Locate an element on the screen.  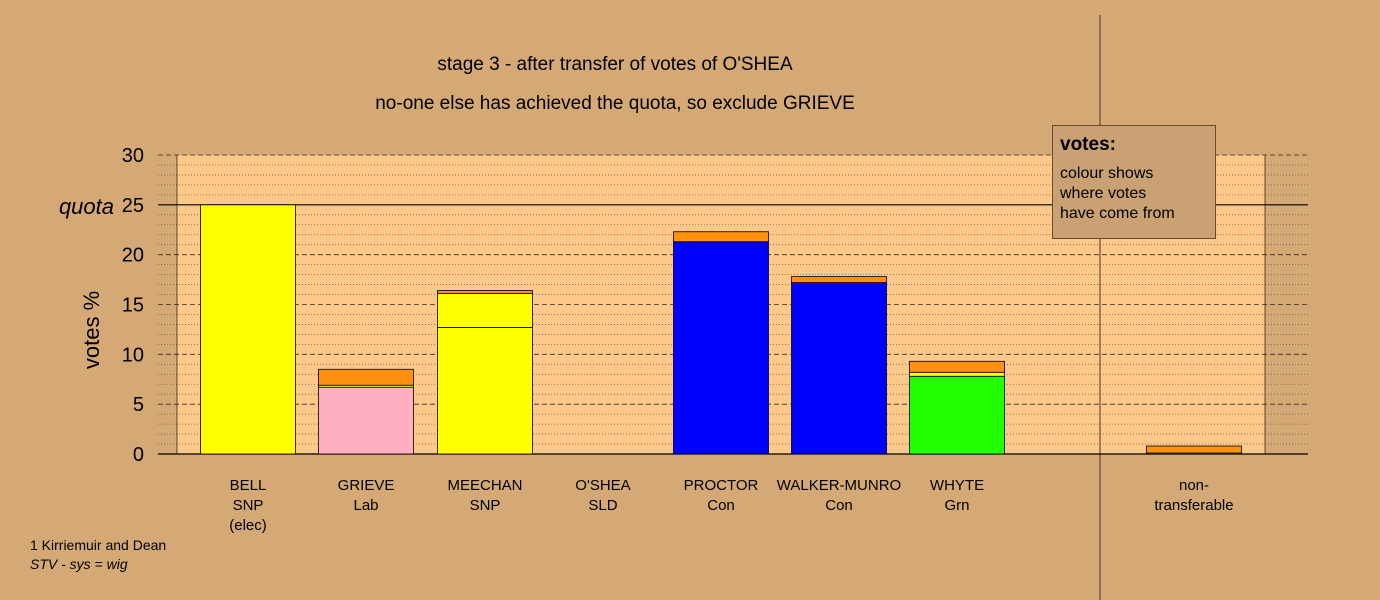
y-tick-label: 30 is located at coordinates (133, 156).